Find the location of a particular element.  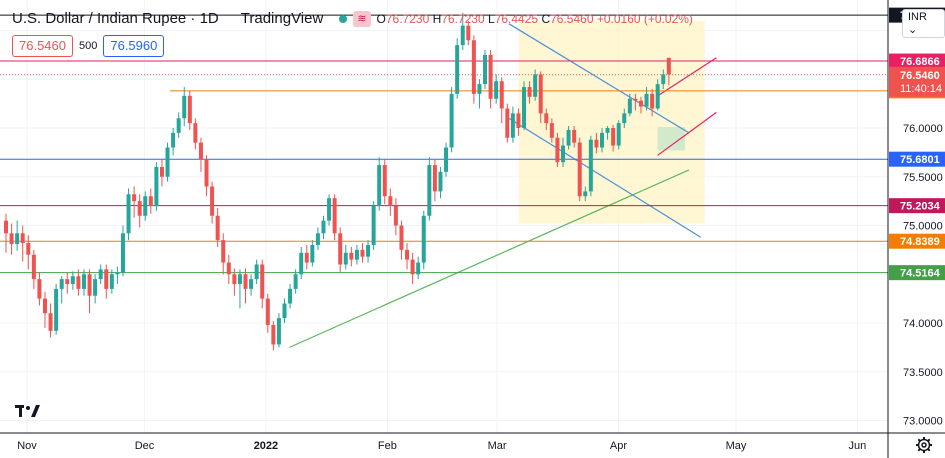

level-price-tag: 75.2034 is located at coordinates (920, 207).